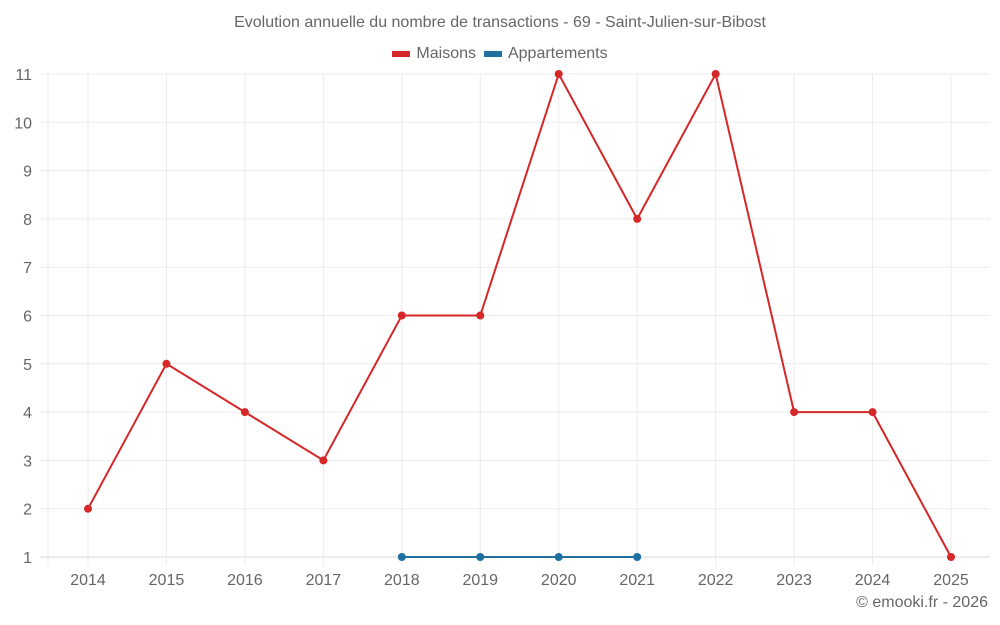 This screenshot has height=625, width=1000. What do you see at coordinates (446, 53) in the screenshot?
I see `legend-label-maisons: Maisons` at bounding box center [446, 53].